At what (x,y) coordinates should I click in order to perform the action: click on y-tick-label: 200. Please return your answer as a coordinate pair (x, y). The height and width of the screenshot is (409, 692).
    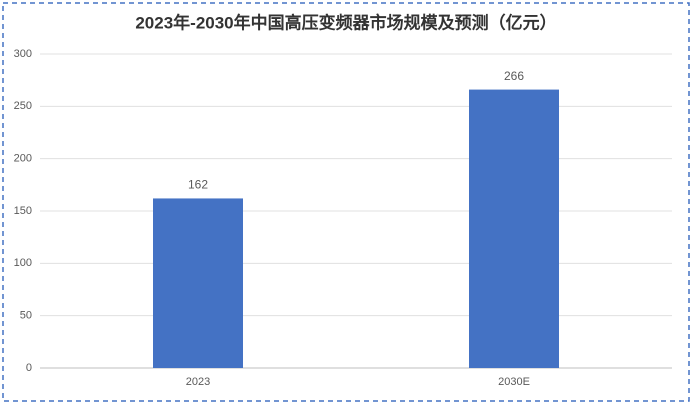
    Looking at the image, I should click on (23, 159).